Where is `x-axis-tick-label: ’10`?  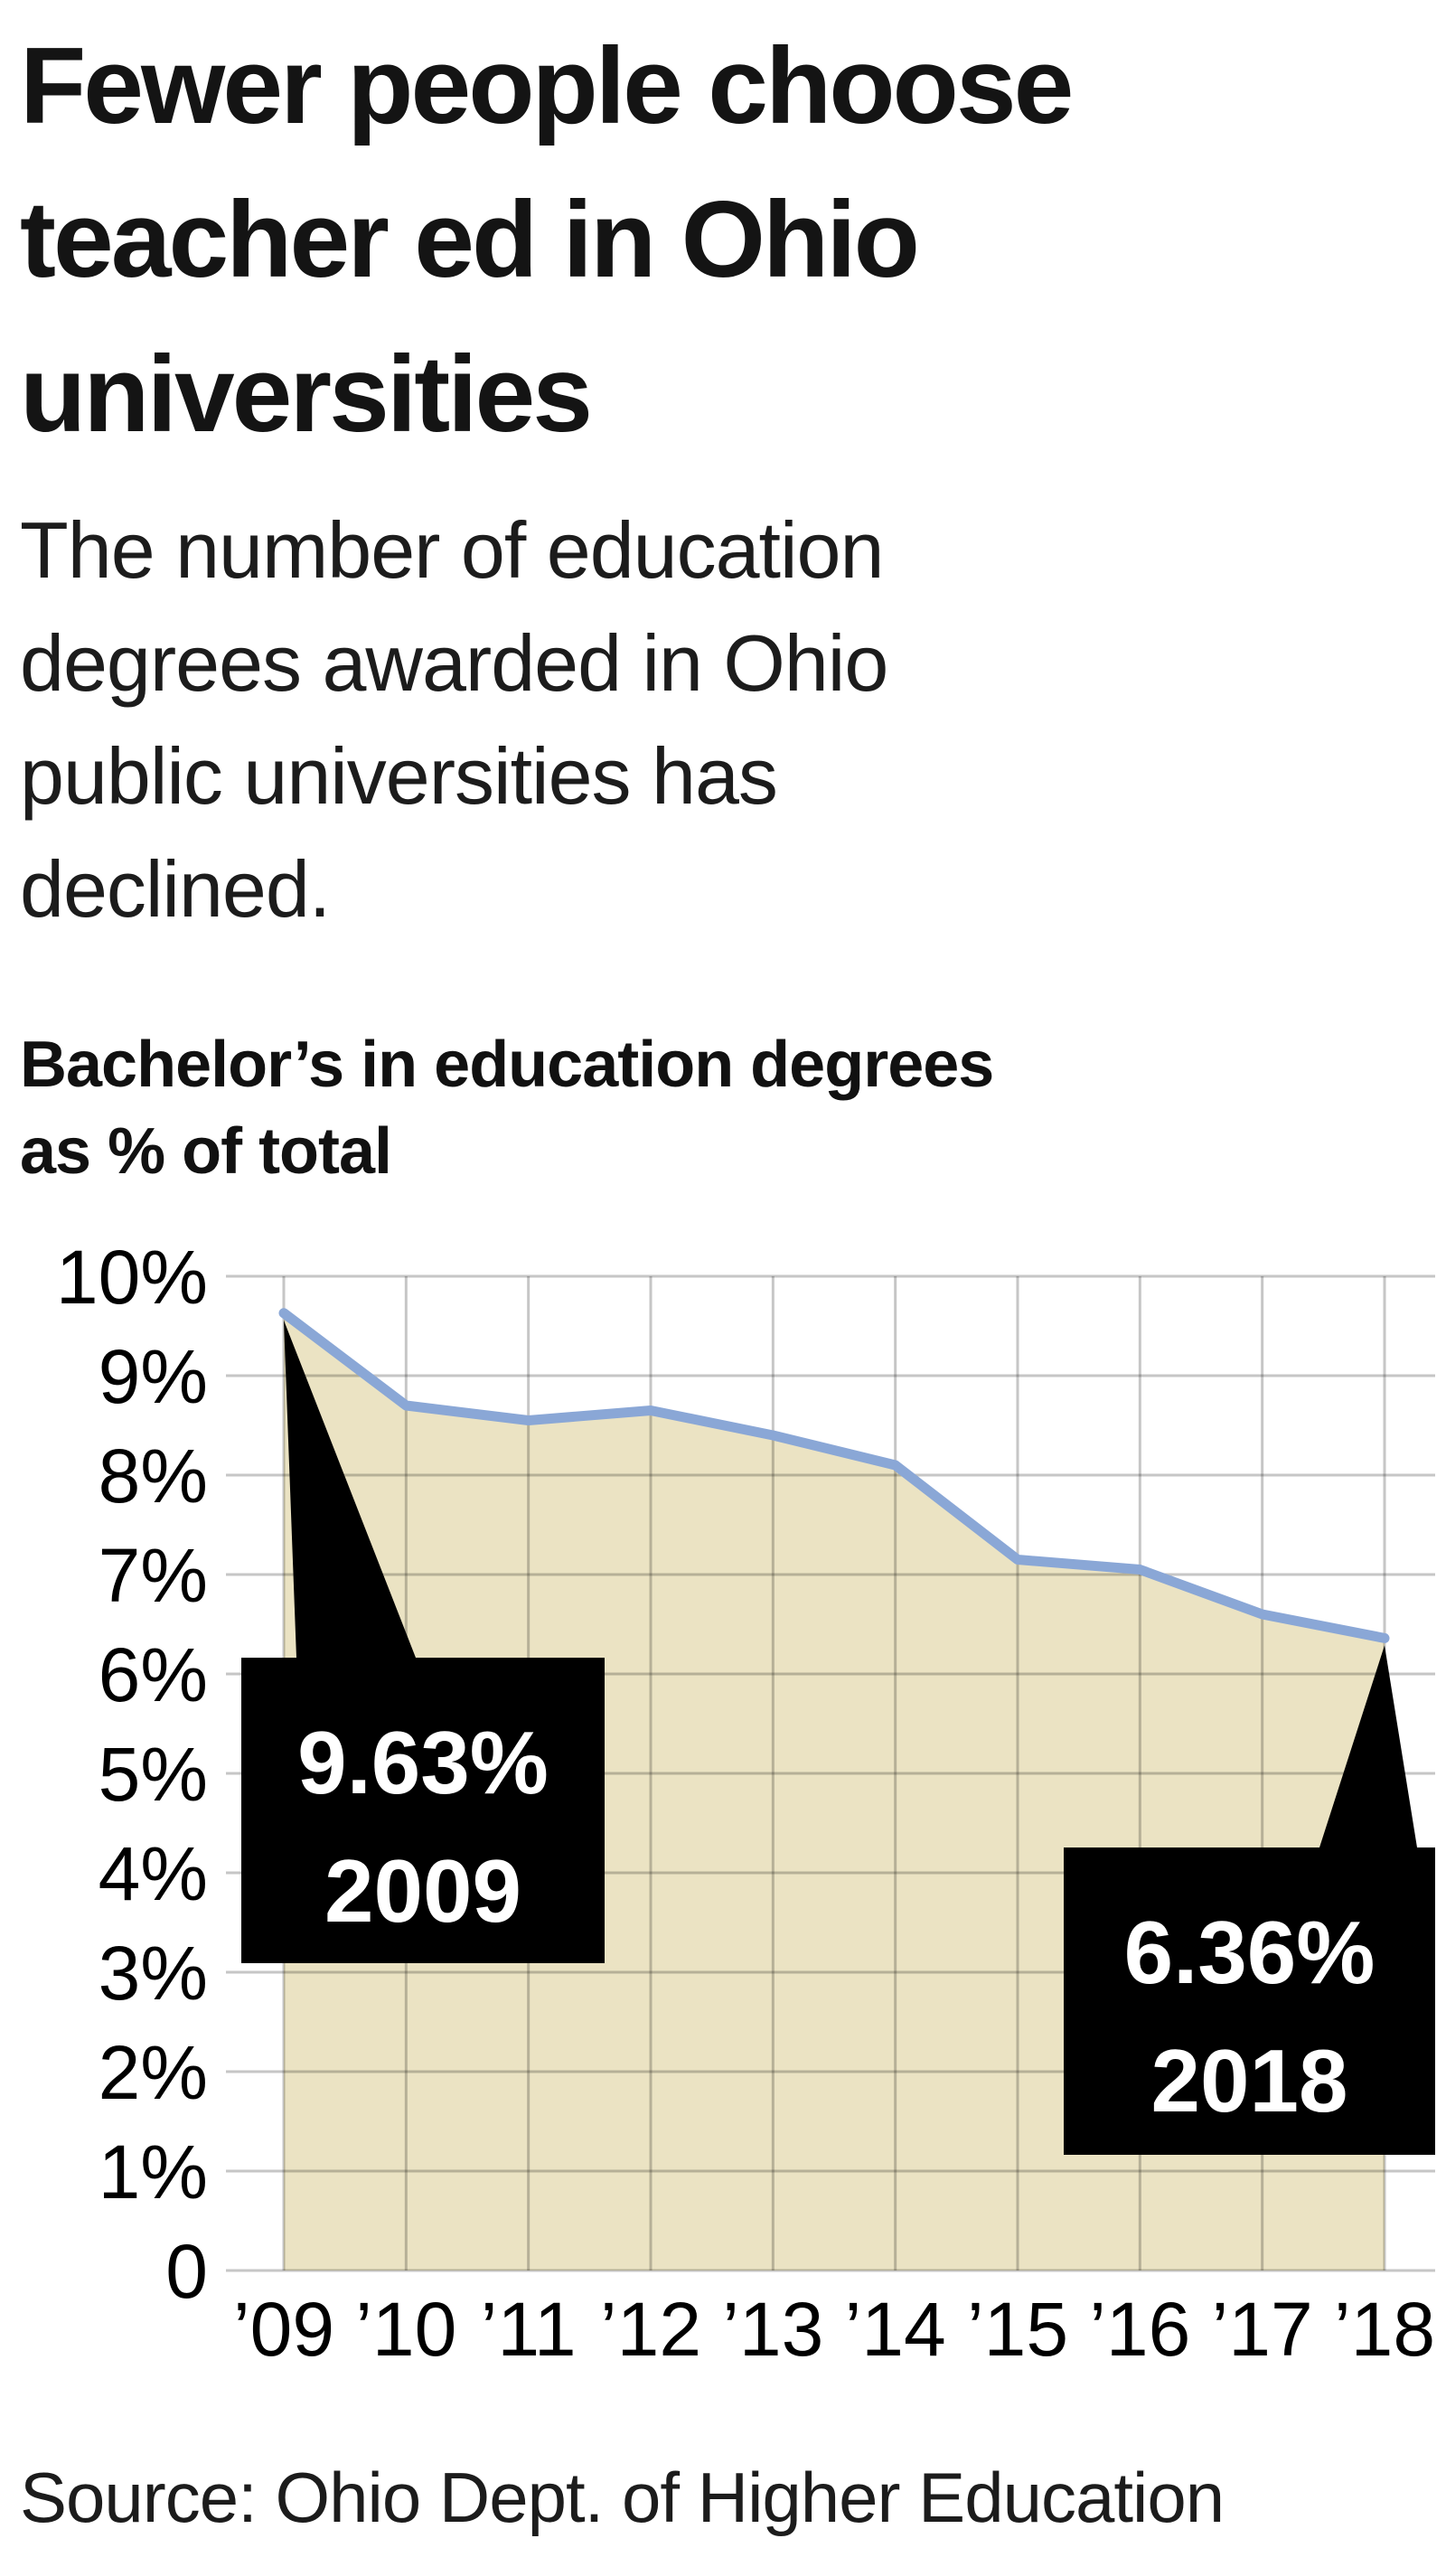
x-axis-tick-label: ’10 is located at coordinates (406, 2329).